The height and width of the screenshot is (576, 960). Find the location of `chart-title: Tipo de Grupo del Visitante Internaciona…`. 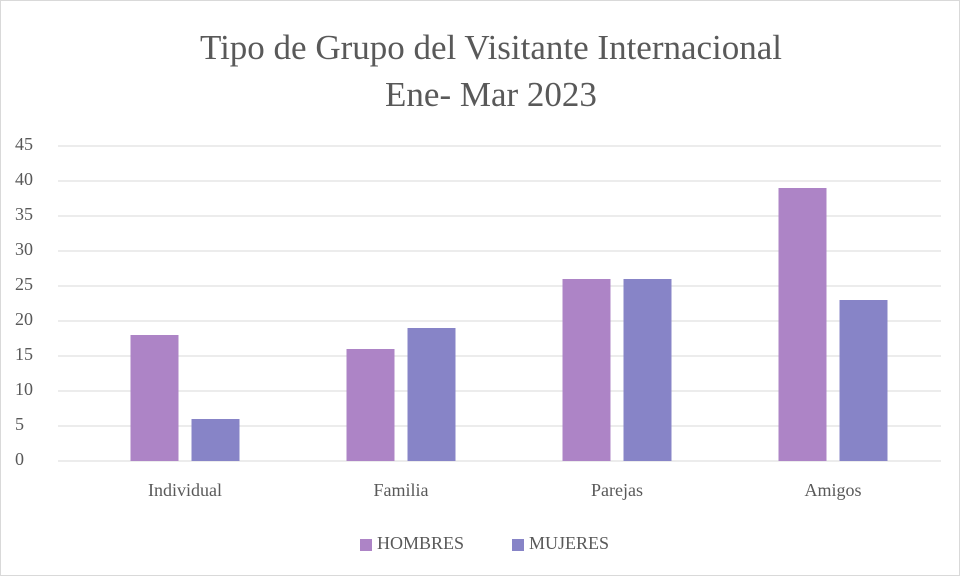

chart-title: Tipo de Grupo del Visitante Internaciona… is located at coordinates (491, 47).